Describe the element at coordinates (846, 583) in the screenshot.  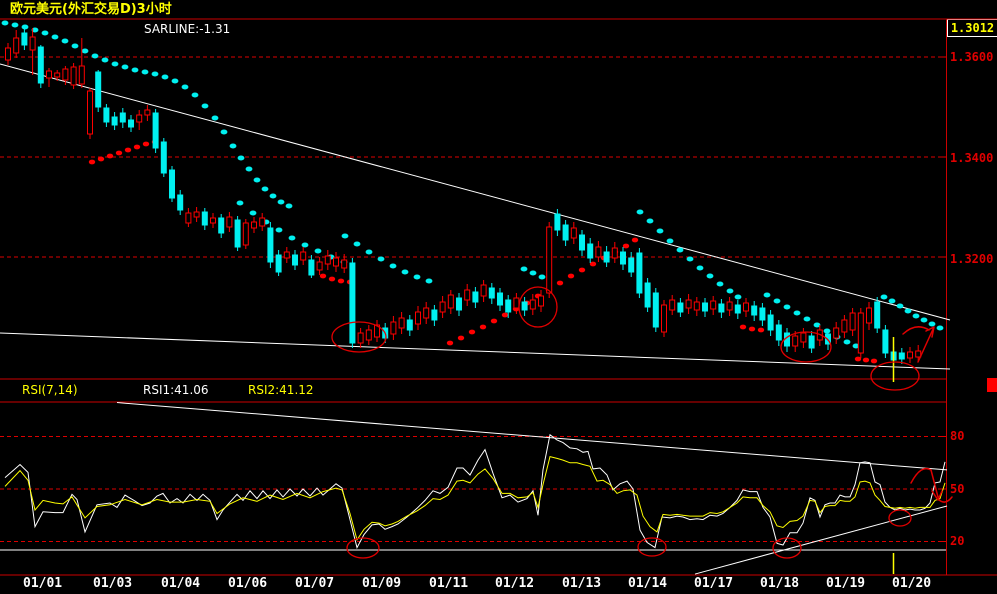
I see `date-label: 01/19` at that location.